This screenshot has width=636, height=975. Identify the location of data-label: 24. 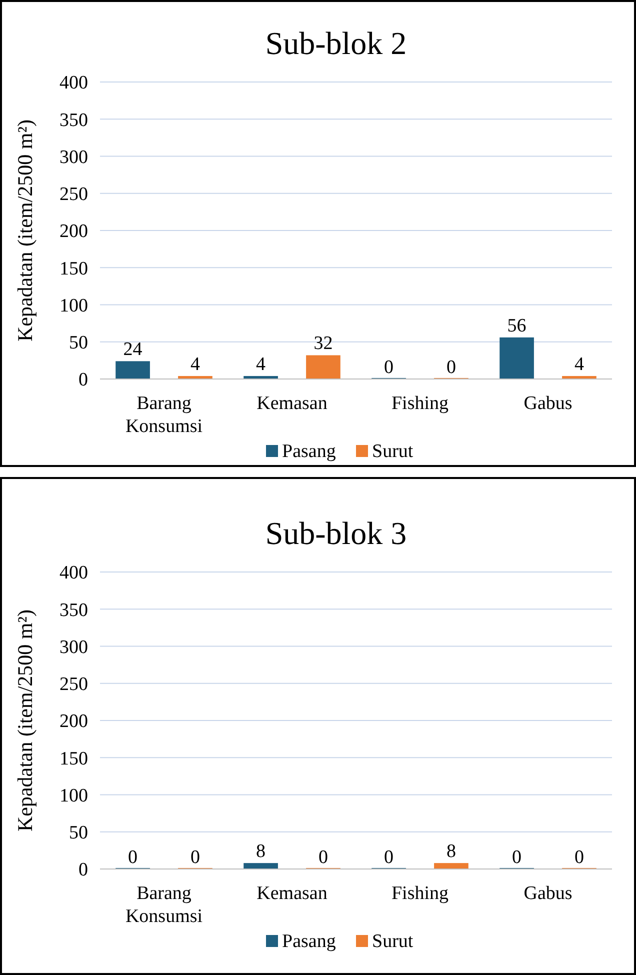
(133, 349).